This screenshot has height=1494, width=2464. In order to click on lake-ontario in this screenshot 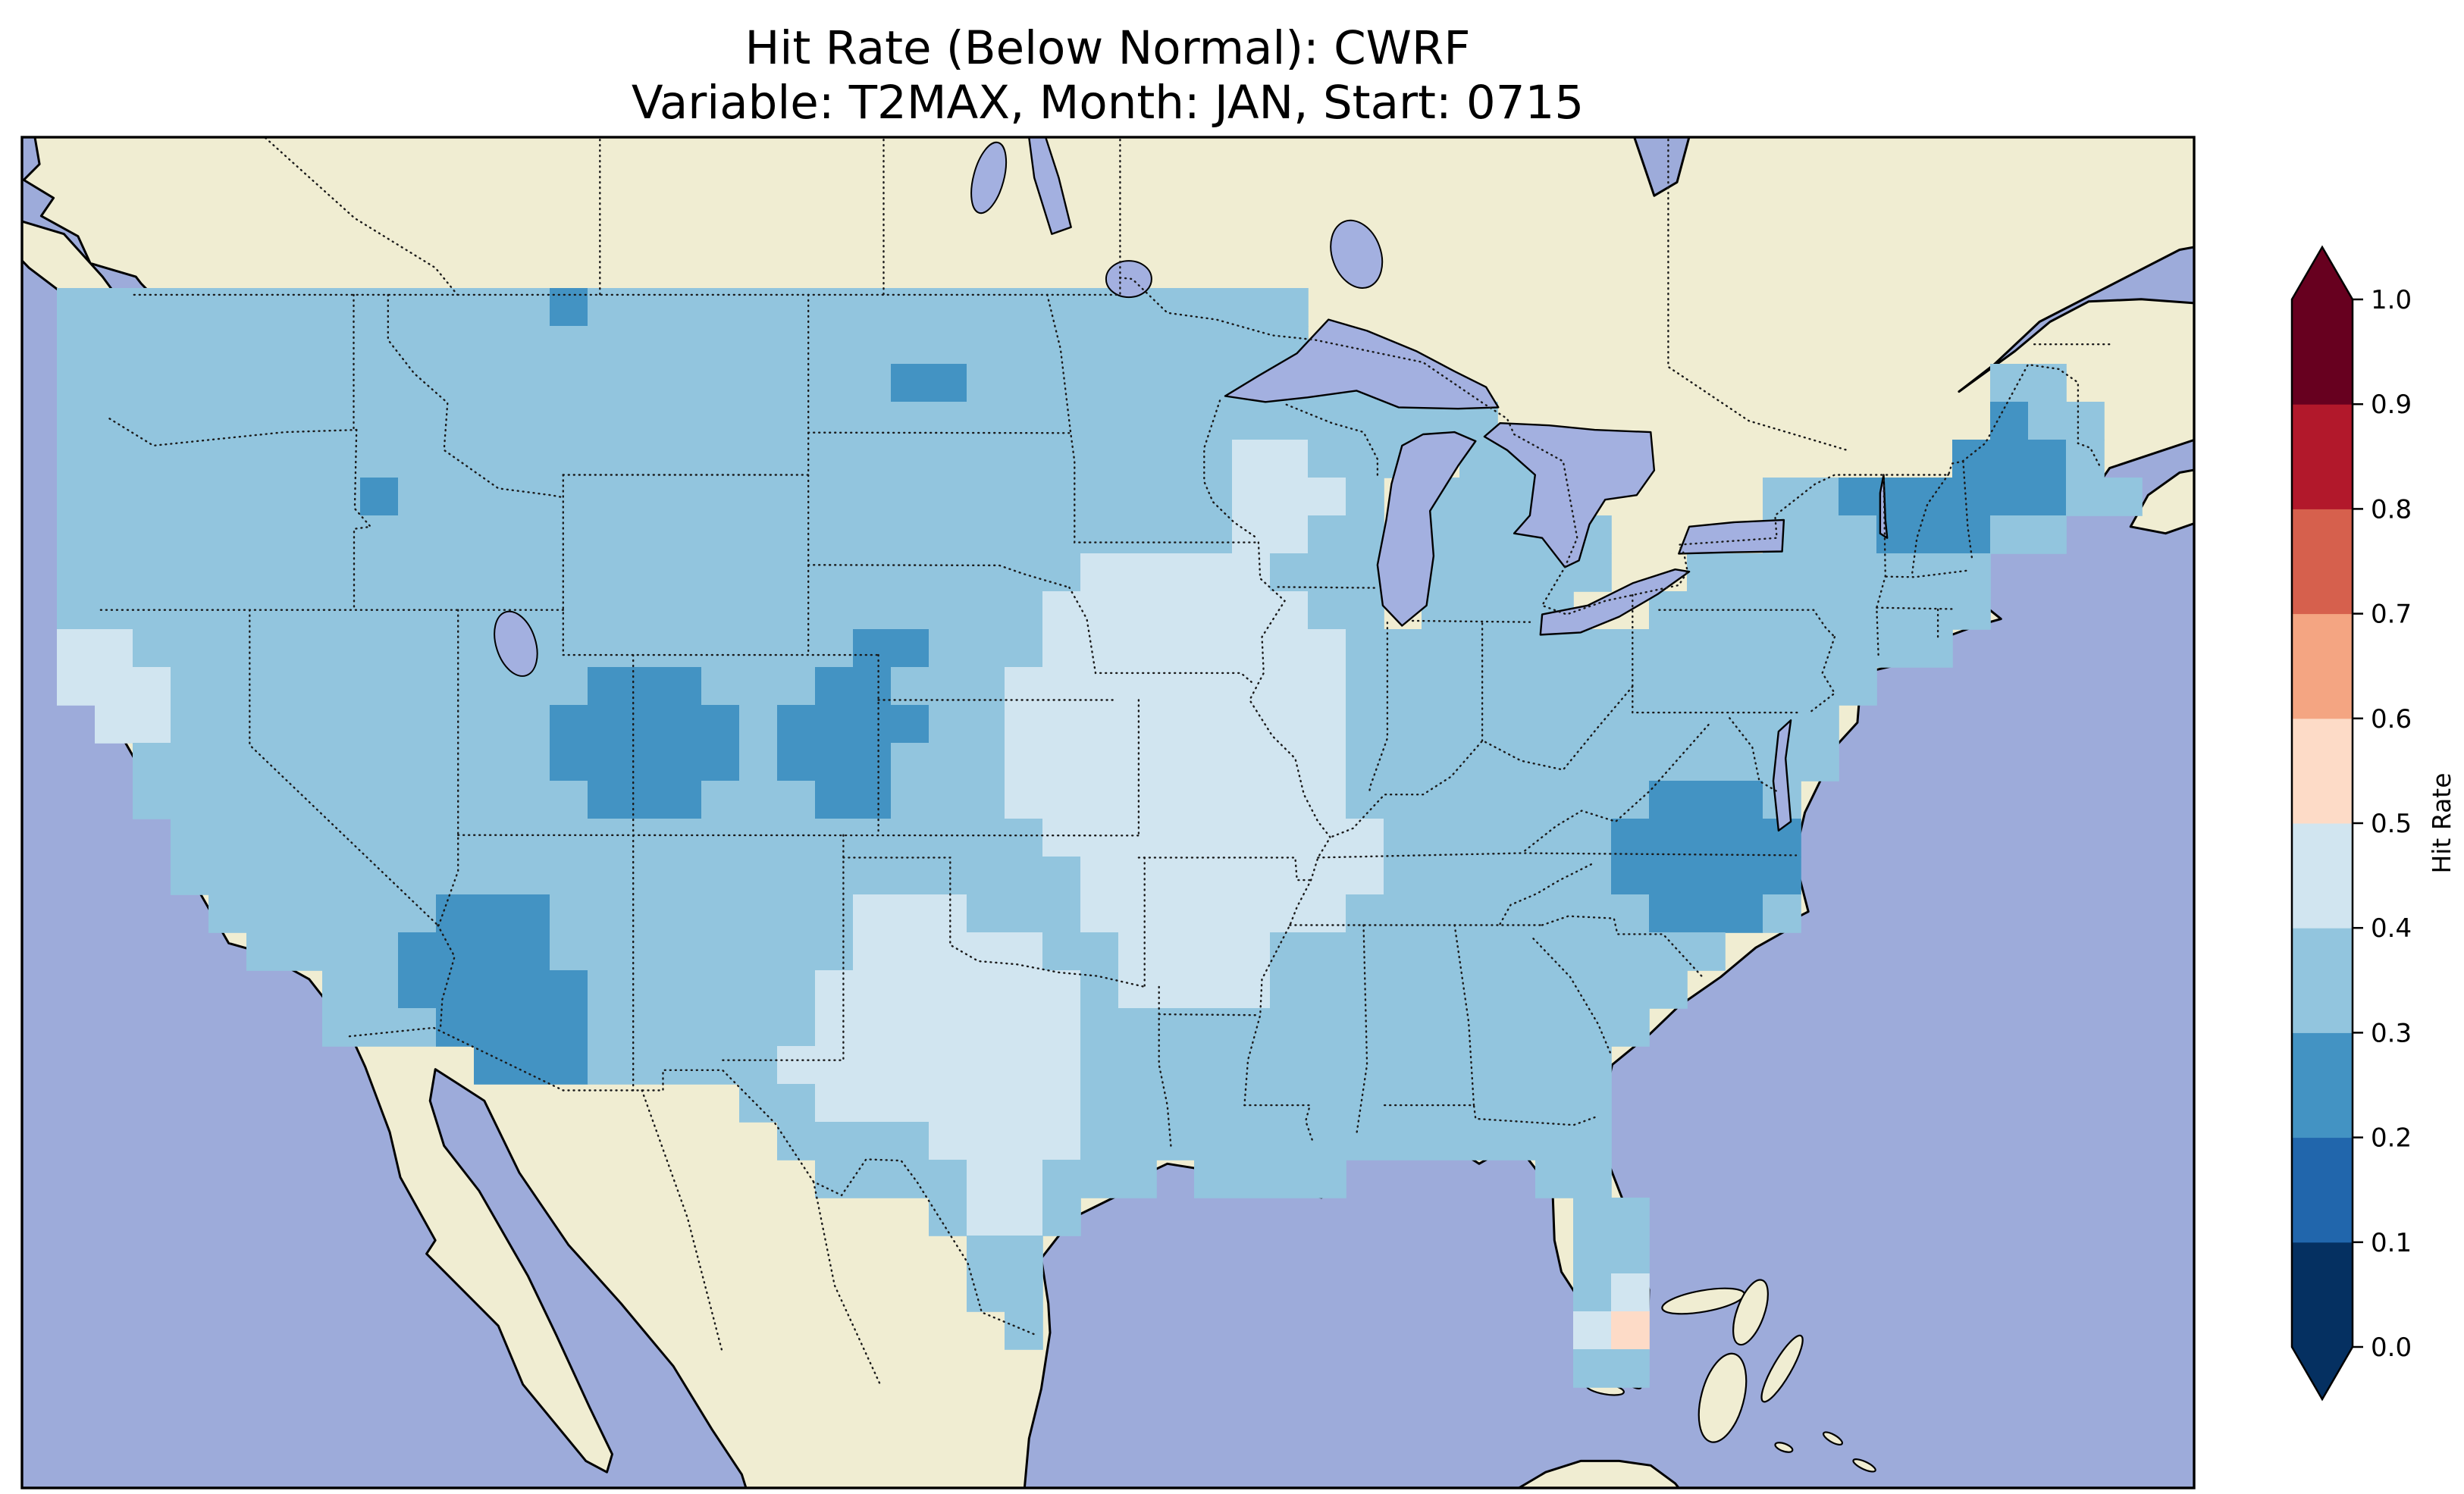, I will do `click(1732, 536)`.